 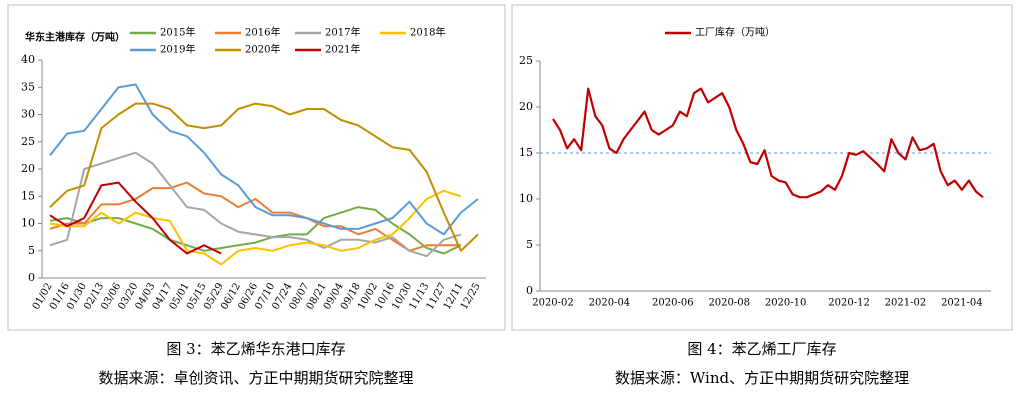 What do you see at coordinates (962, 303) in the screenshot?
I see `x-tick-label: 2021-04` at bounding box center [962, 303].